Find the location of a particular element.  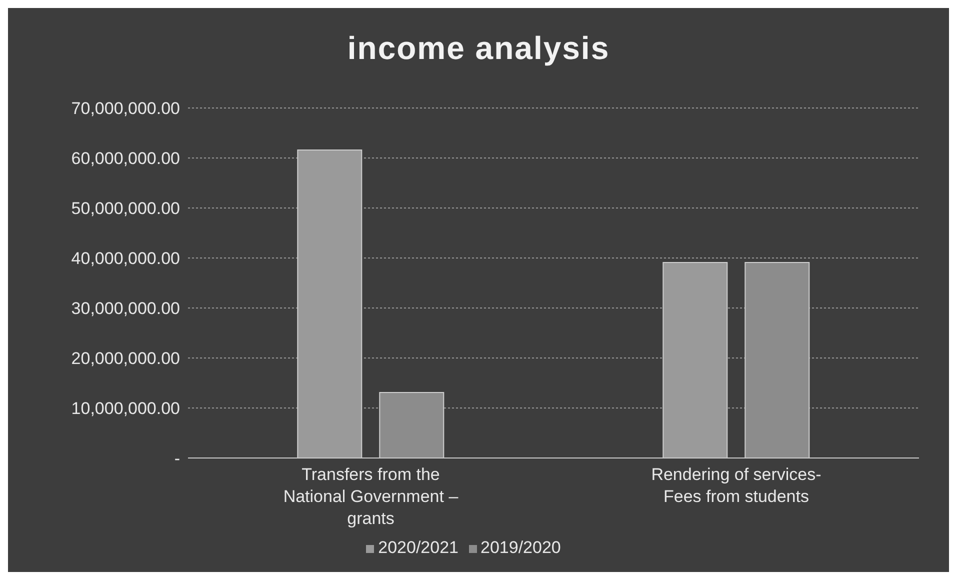

y-tick-label: 30,000,000.00 is located at coordinates (125, 308).